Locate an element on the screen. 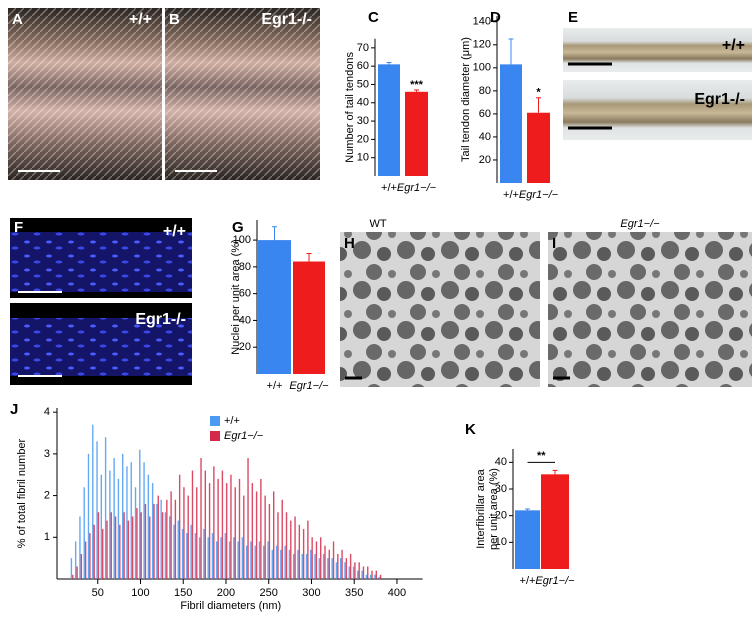  y-tick-label: 40 is located at coordinates (245, 320).